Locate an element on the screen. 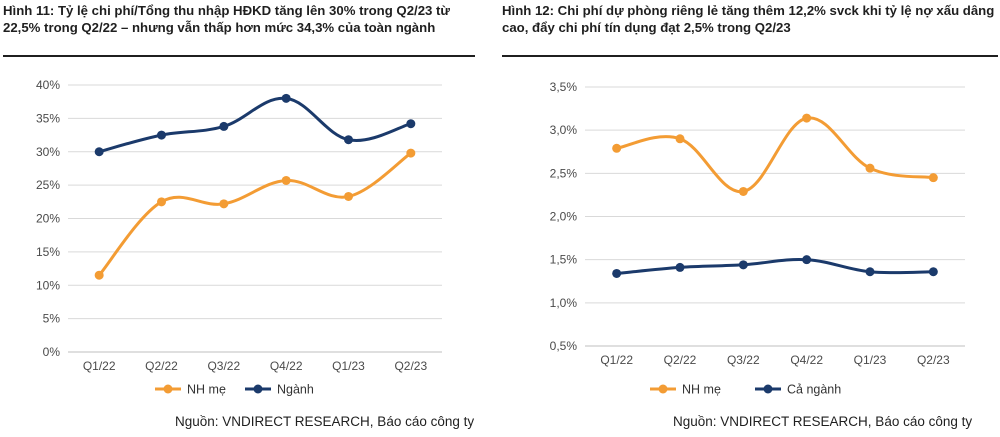 This screenshot has width=1000, height=437. y-tick-label: 2,0% is located at coordinates (564, 217).